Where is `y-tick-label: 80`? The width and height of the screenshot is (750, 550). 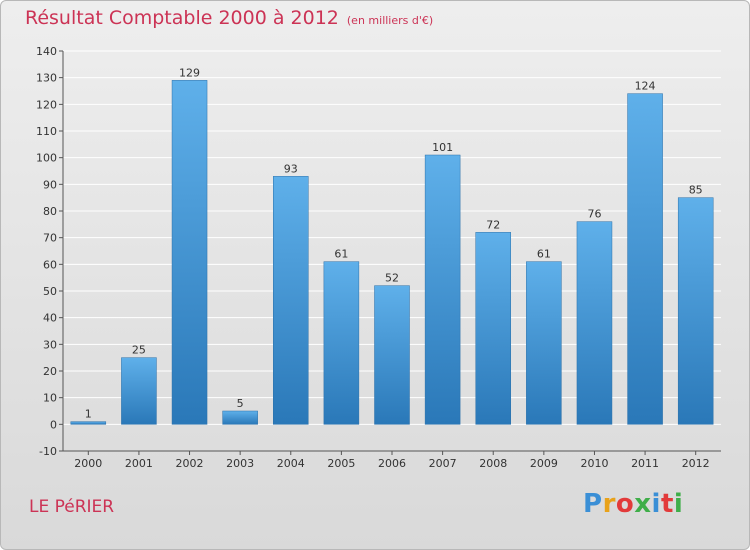
y-tick-label: 80 is located at coordinates (50, 211).